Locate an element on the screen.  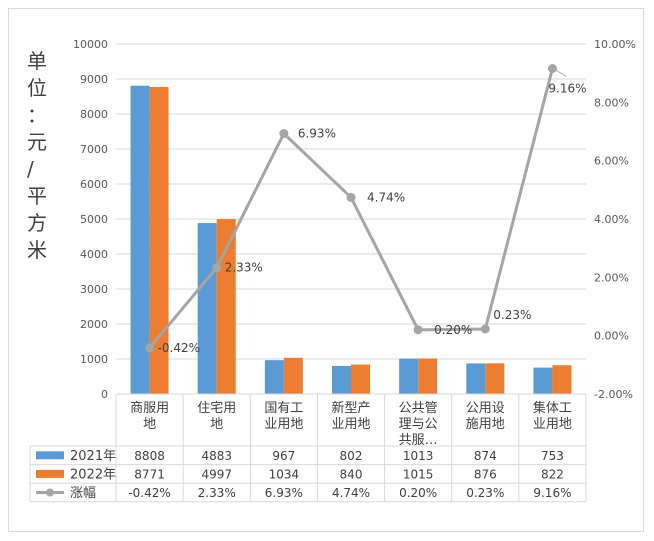
table-cell-value: 802 is located at coordinates (351, 456).